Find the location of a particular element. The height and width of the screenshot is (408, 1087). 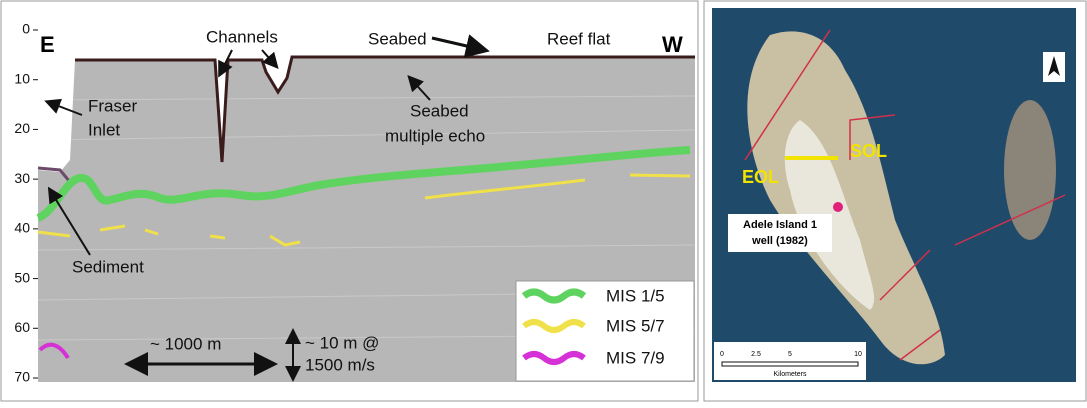

fraser-inlet-label: Fraser is located at coordinates (112, 105).